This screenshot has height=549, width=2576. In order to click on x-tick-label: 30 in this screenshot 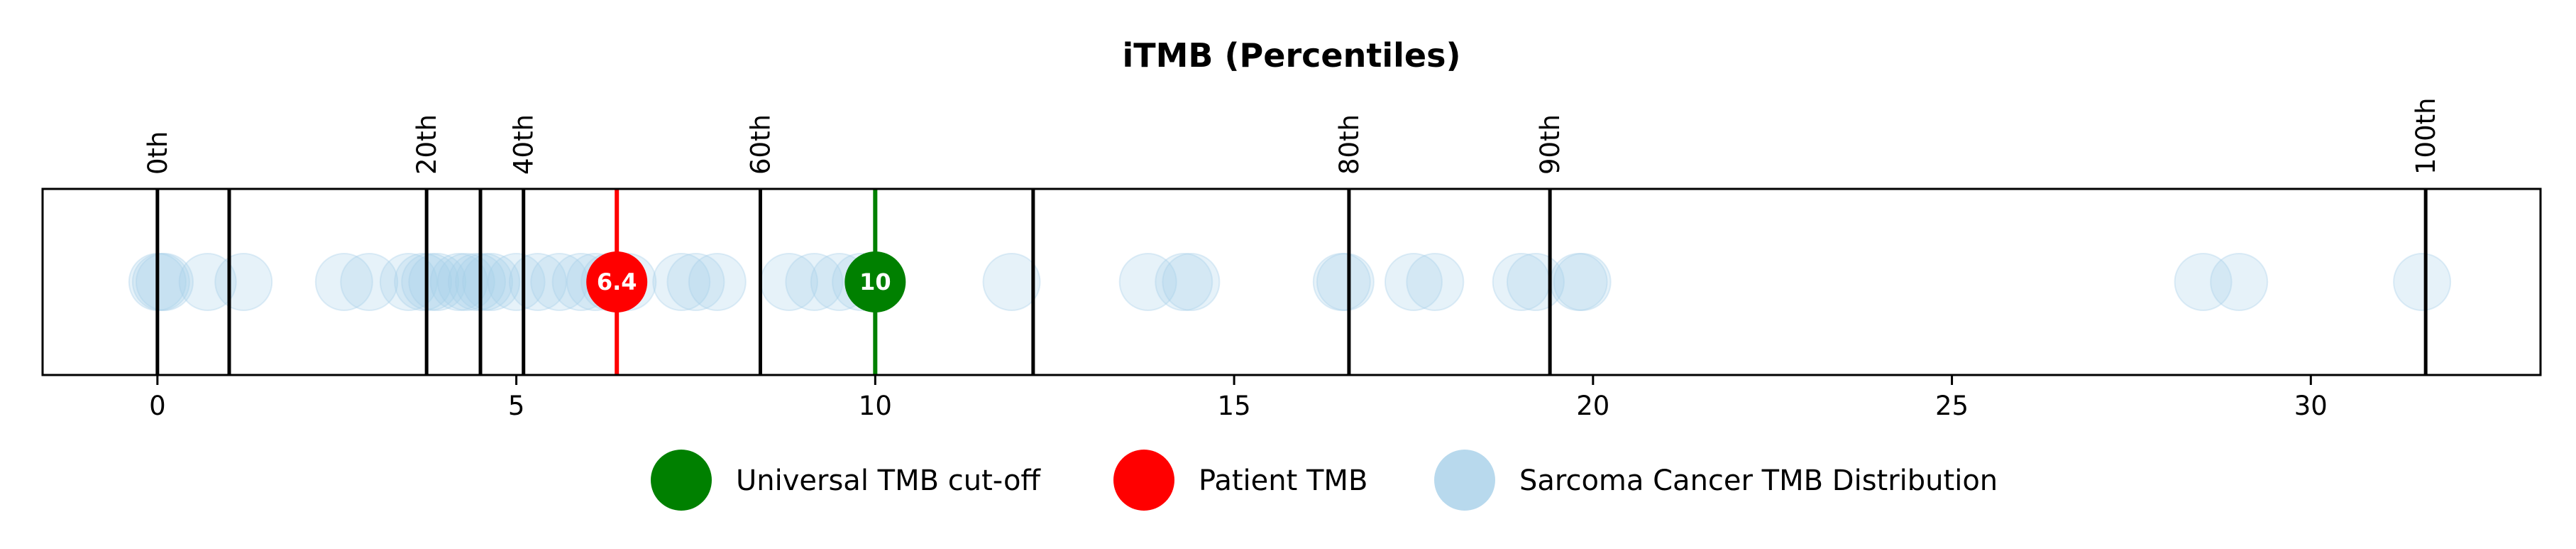, I will do `click(2311, 406)`.